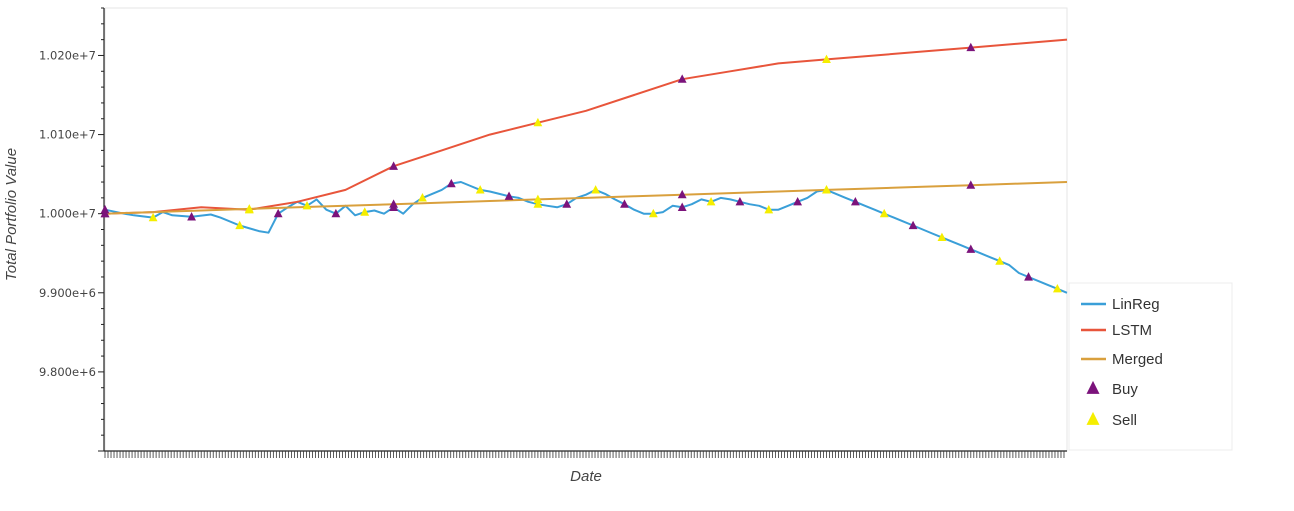 Image resolution: width=1294 pixels, height=511 pixels. Describe the element at coordinates (586, 198) in the screenshot. I see `series-line-merged` at that location.